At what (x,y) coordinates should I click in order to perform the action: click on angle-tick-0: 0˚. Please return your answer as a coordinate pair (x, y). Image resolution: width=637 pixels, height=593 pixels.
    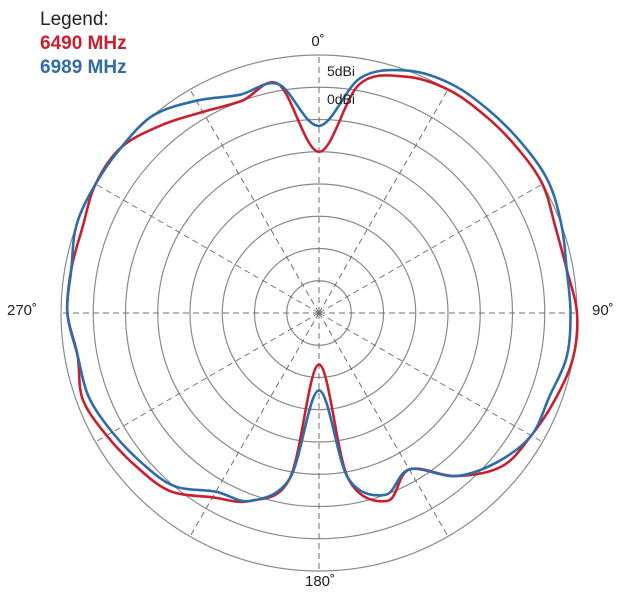
    Looking at the image, I should click on (317, 41).